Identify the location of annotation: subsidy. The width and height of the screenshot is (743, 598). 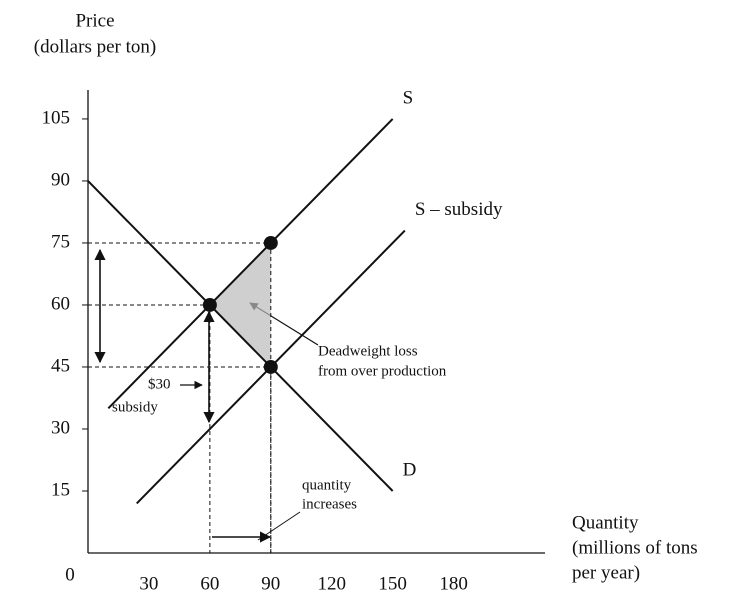
(135, 407).